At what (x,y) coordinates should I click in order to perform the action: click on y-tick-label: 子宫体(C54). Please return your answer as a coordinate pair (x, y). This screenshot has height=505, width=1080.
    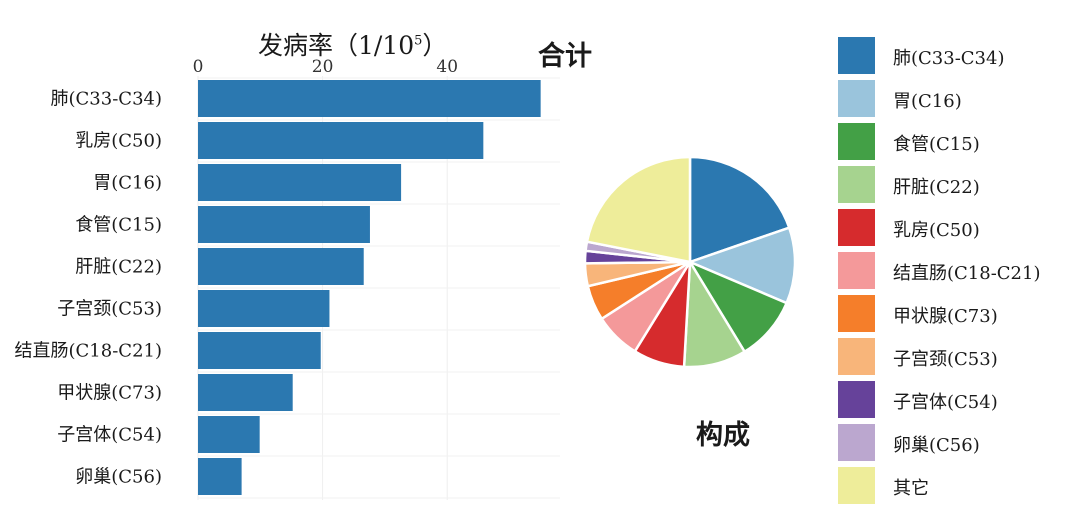
    Looking at the image, I should click on (109, 435).